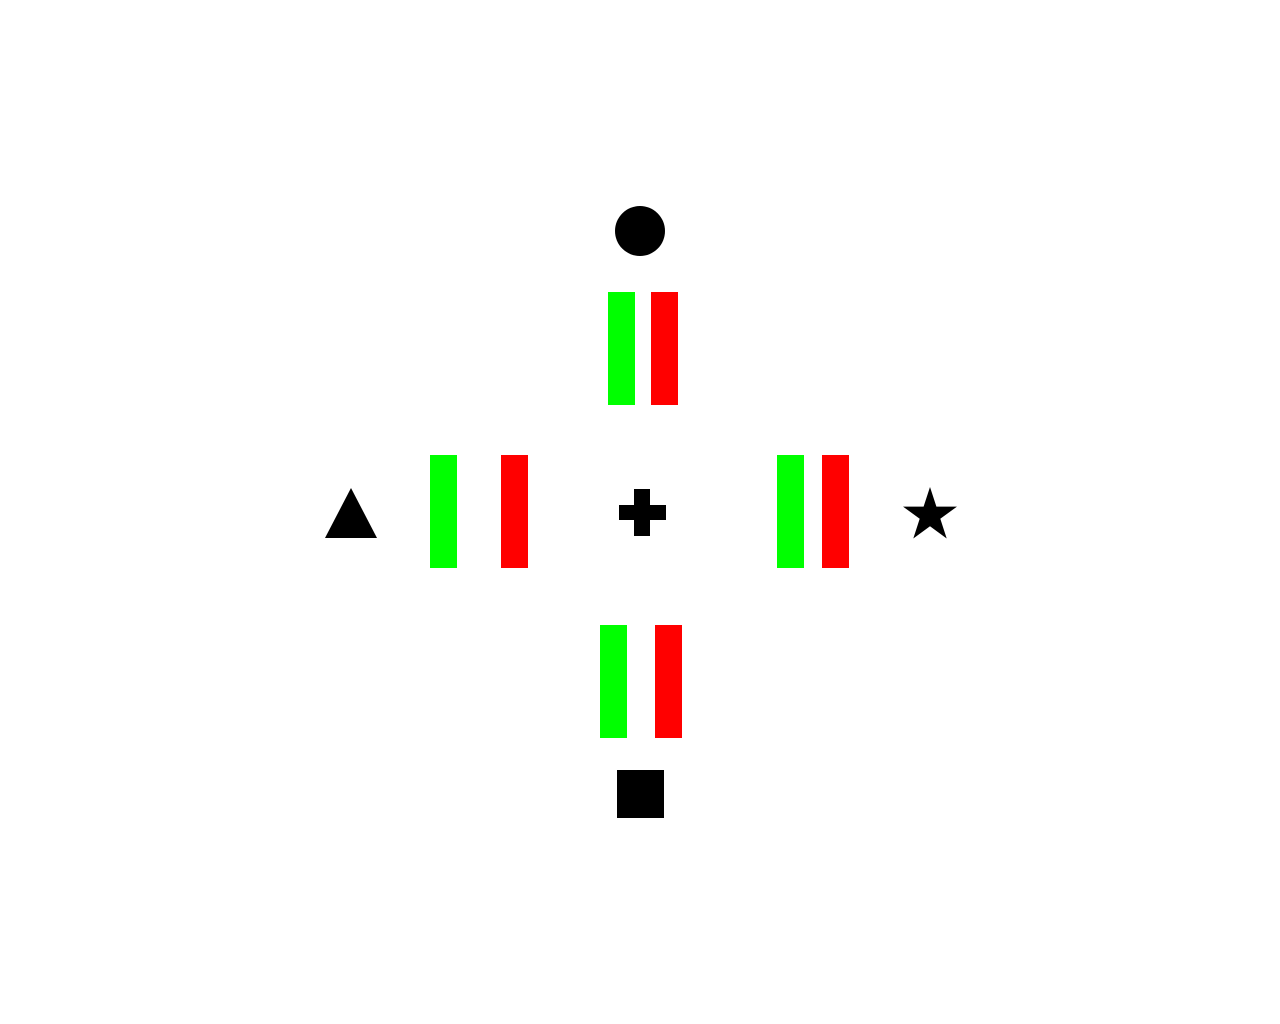 The height and width of the screenshot is (1024, 1280). What do you see at coordinates (668, 681) in the screenshot?
I see `bottom-red-bar` at bounding box center [668, 681].